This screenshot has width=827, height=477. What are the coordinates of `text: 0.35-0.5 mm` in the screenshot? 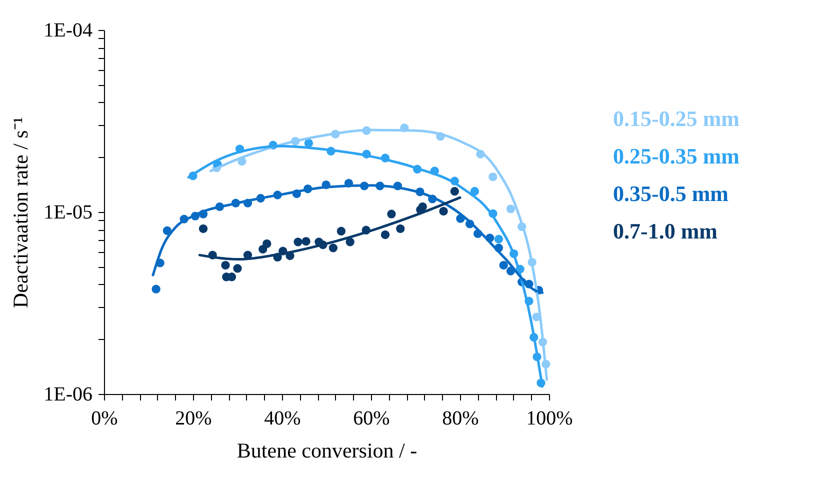 It's located at (670, 193).